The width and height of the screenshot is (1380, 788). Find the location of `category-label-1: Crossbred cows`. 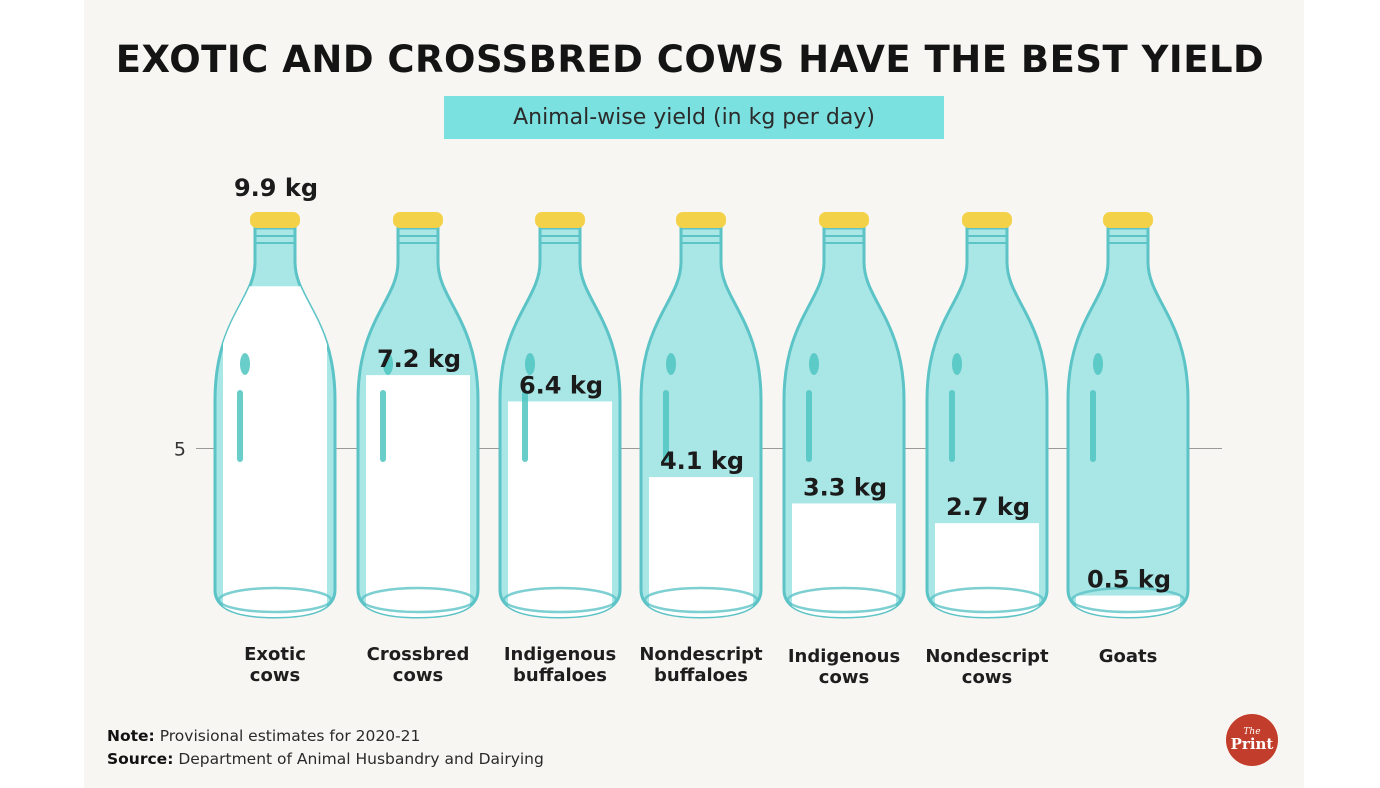

category-label-1: Crossbred cows is located at coordinates (418, 665).